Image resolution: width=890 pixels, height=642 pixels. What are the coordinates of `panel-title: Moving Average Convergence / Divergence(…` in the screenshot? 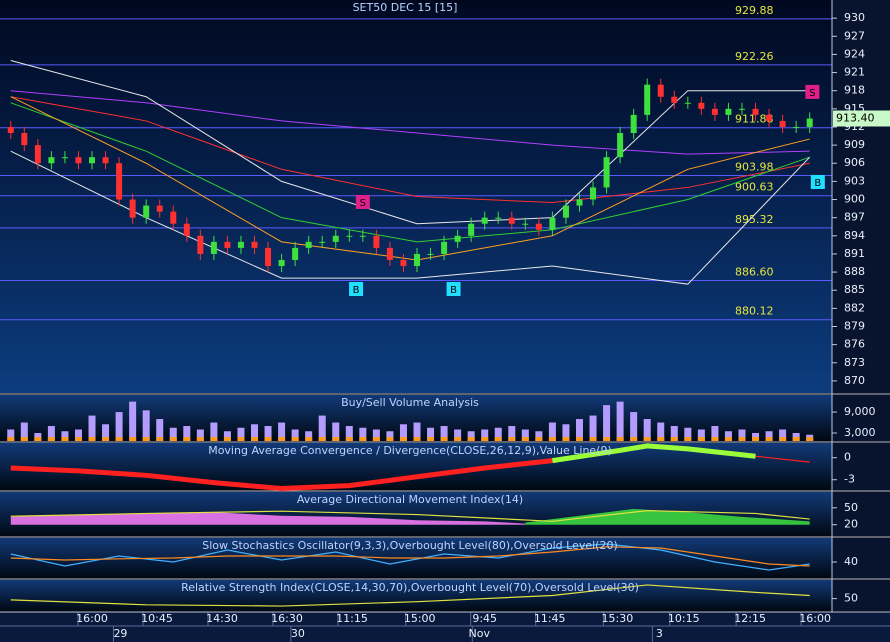 It's located at (410, 450).